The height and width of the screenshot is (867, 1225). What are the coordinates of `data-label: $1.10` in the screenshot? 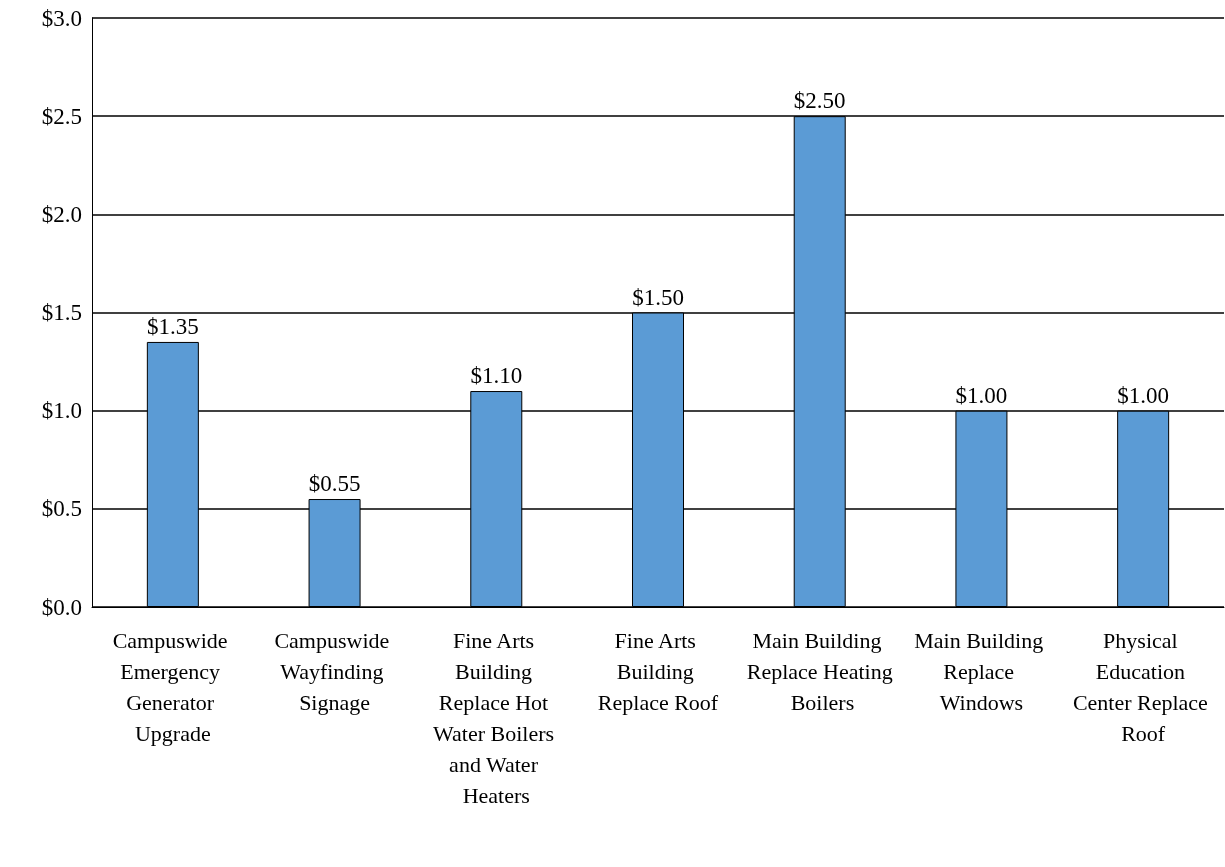 It's located at (496, 376).